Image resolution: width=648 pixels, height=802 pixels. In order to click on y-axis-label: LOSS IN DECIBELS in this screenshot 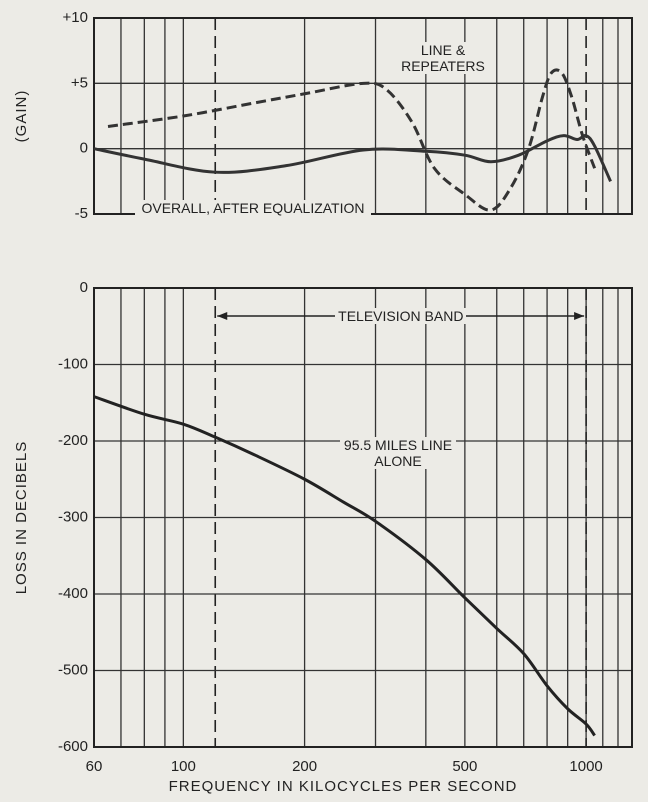, I will do `click(21, 518)`.